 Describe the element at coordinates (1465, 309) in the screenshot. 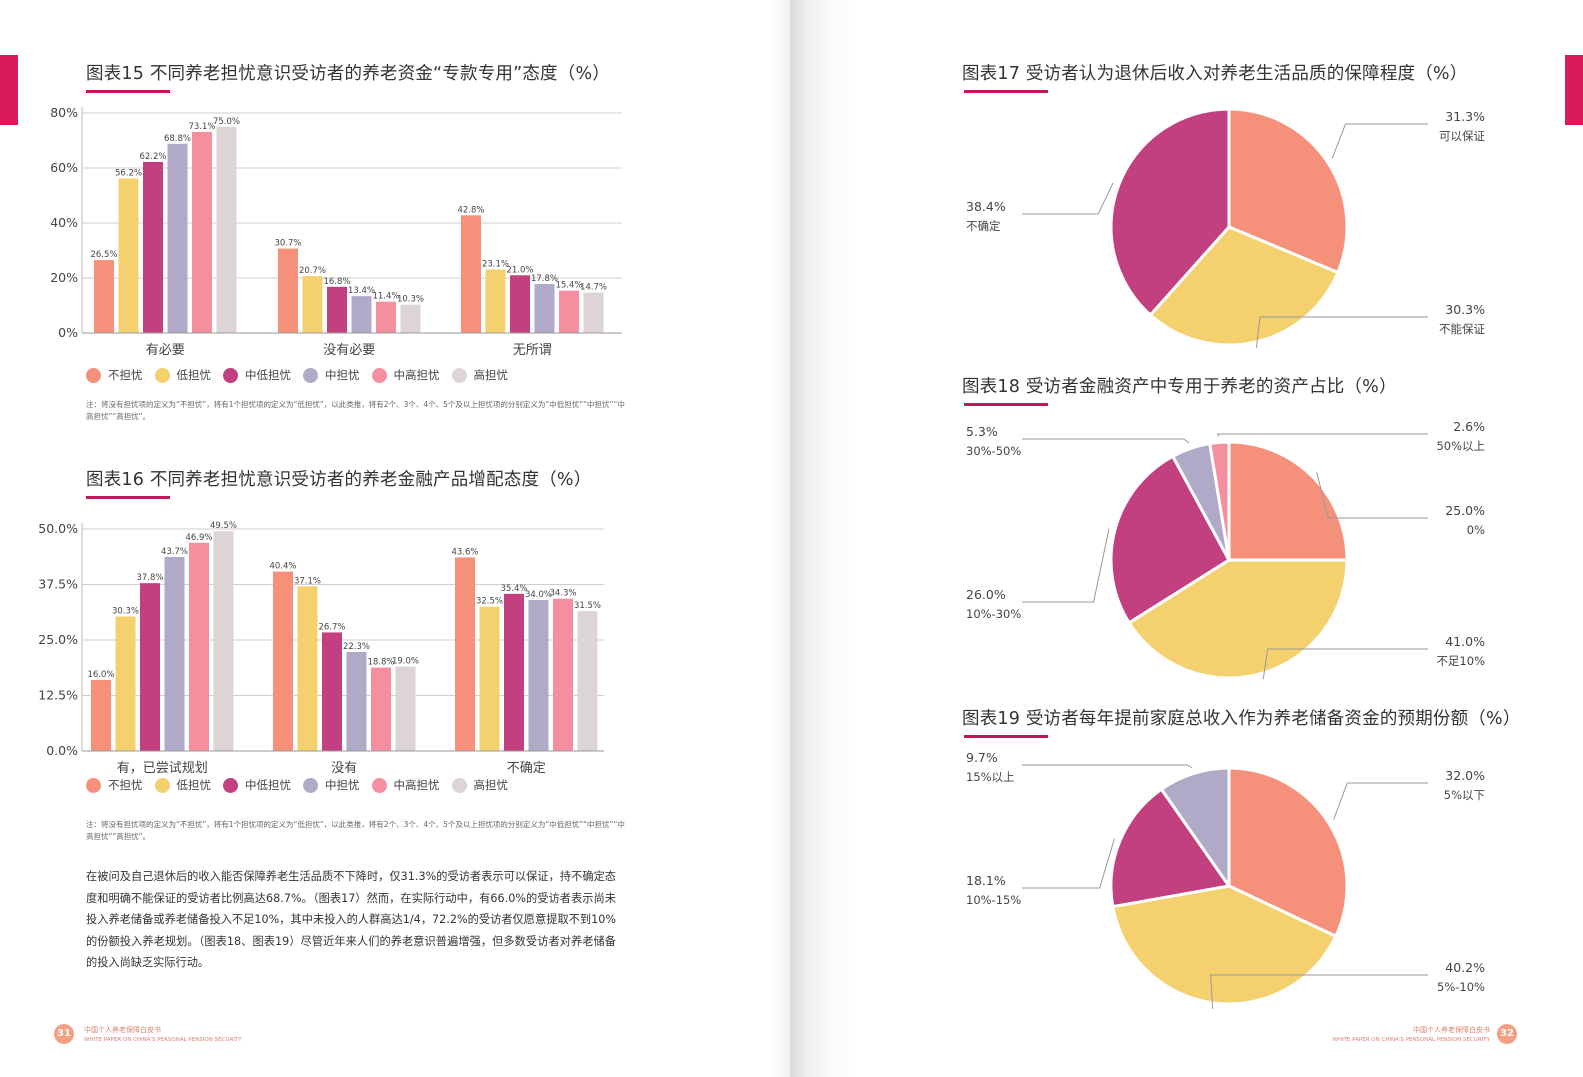

I see `pie-value-label: 30.3%` at that location.